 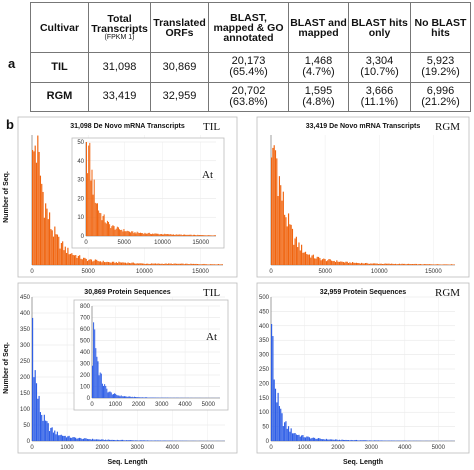 I want to click on x-tick-label: 0, so click(x=92, y=405).